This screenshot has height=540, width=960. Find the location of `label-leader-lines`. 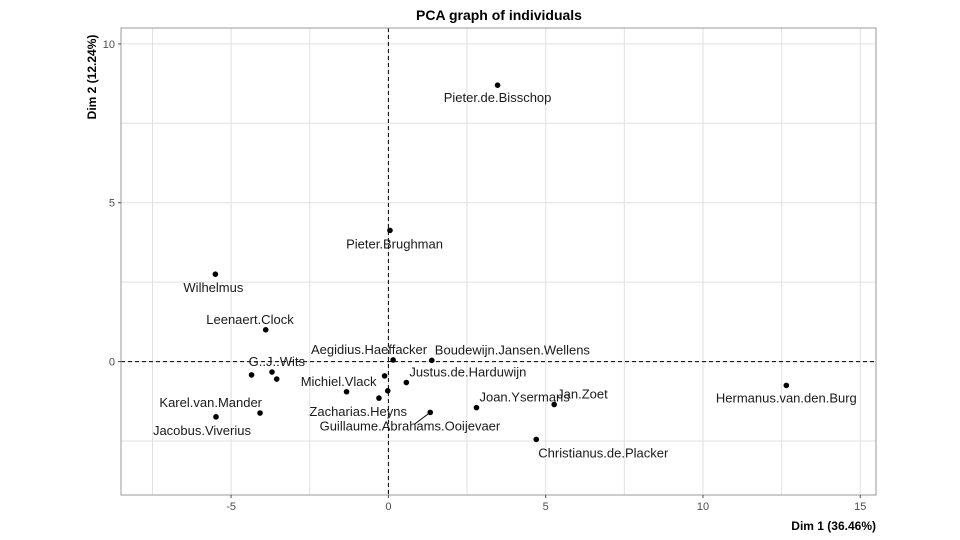

label-leader-lines is located at coordinates (422, 418).